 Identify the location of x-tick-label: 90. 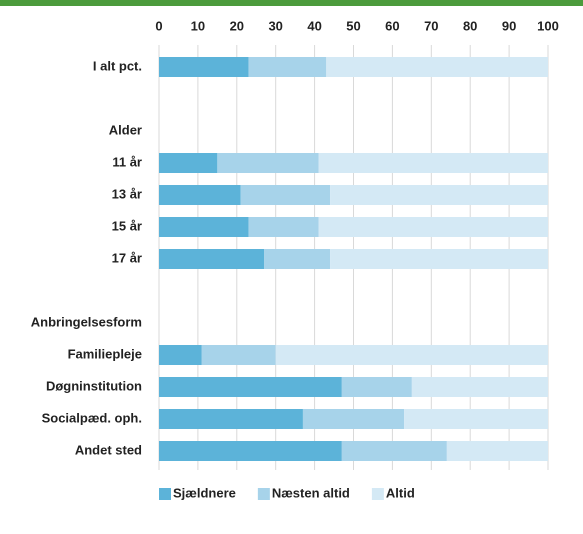
(509, 25).